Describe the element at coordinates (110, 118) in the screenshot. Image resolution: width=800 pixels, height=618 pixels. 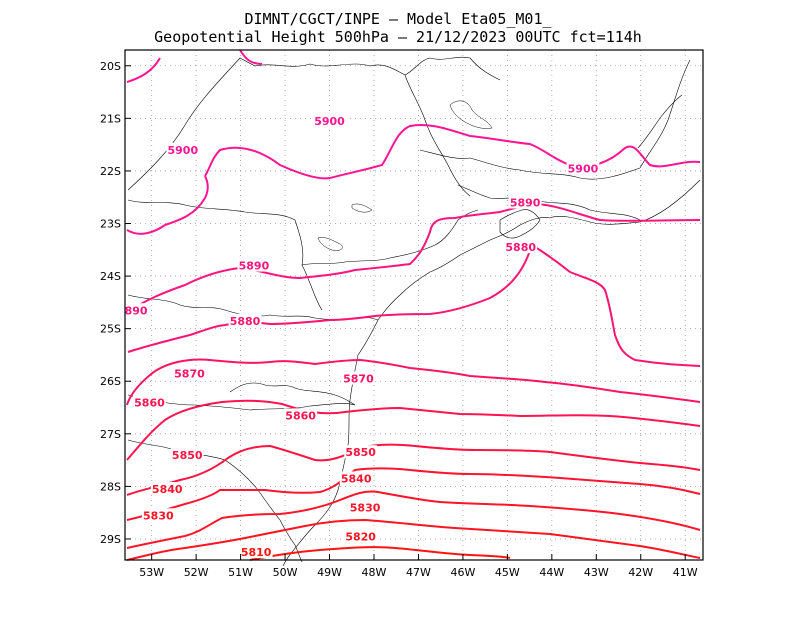
I see `y-tick-label: 21S` at that location.